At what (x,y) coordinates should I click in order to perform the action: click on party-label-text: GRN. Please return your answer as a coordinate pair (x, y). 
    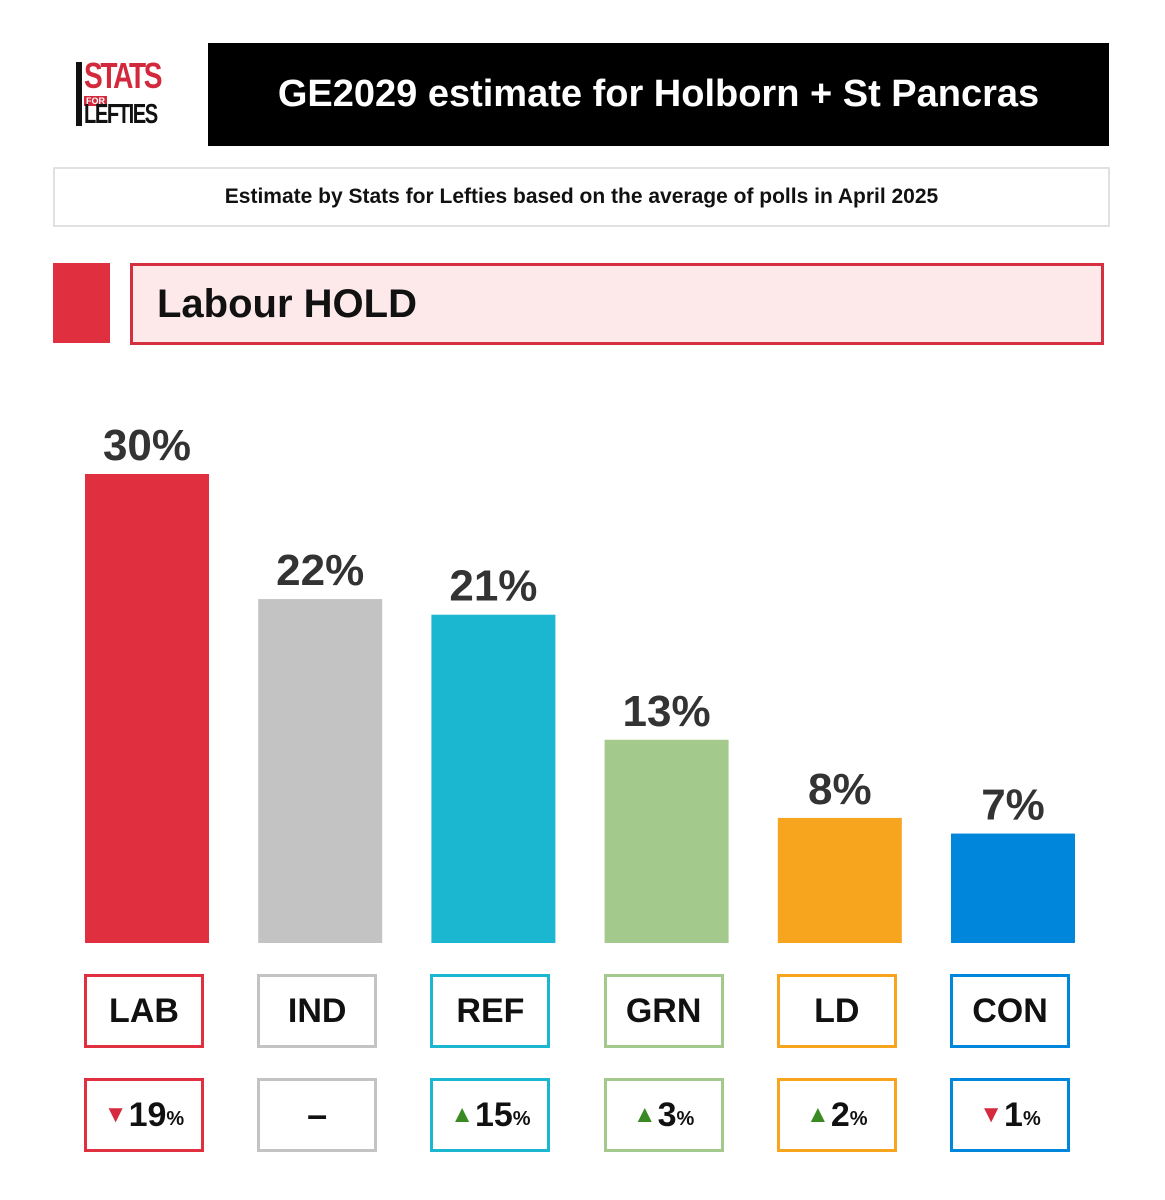
    Looking at the image, I should click on (663, 1010).